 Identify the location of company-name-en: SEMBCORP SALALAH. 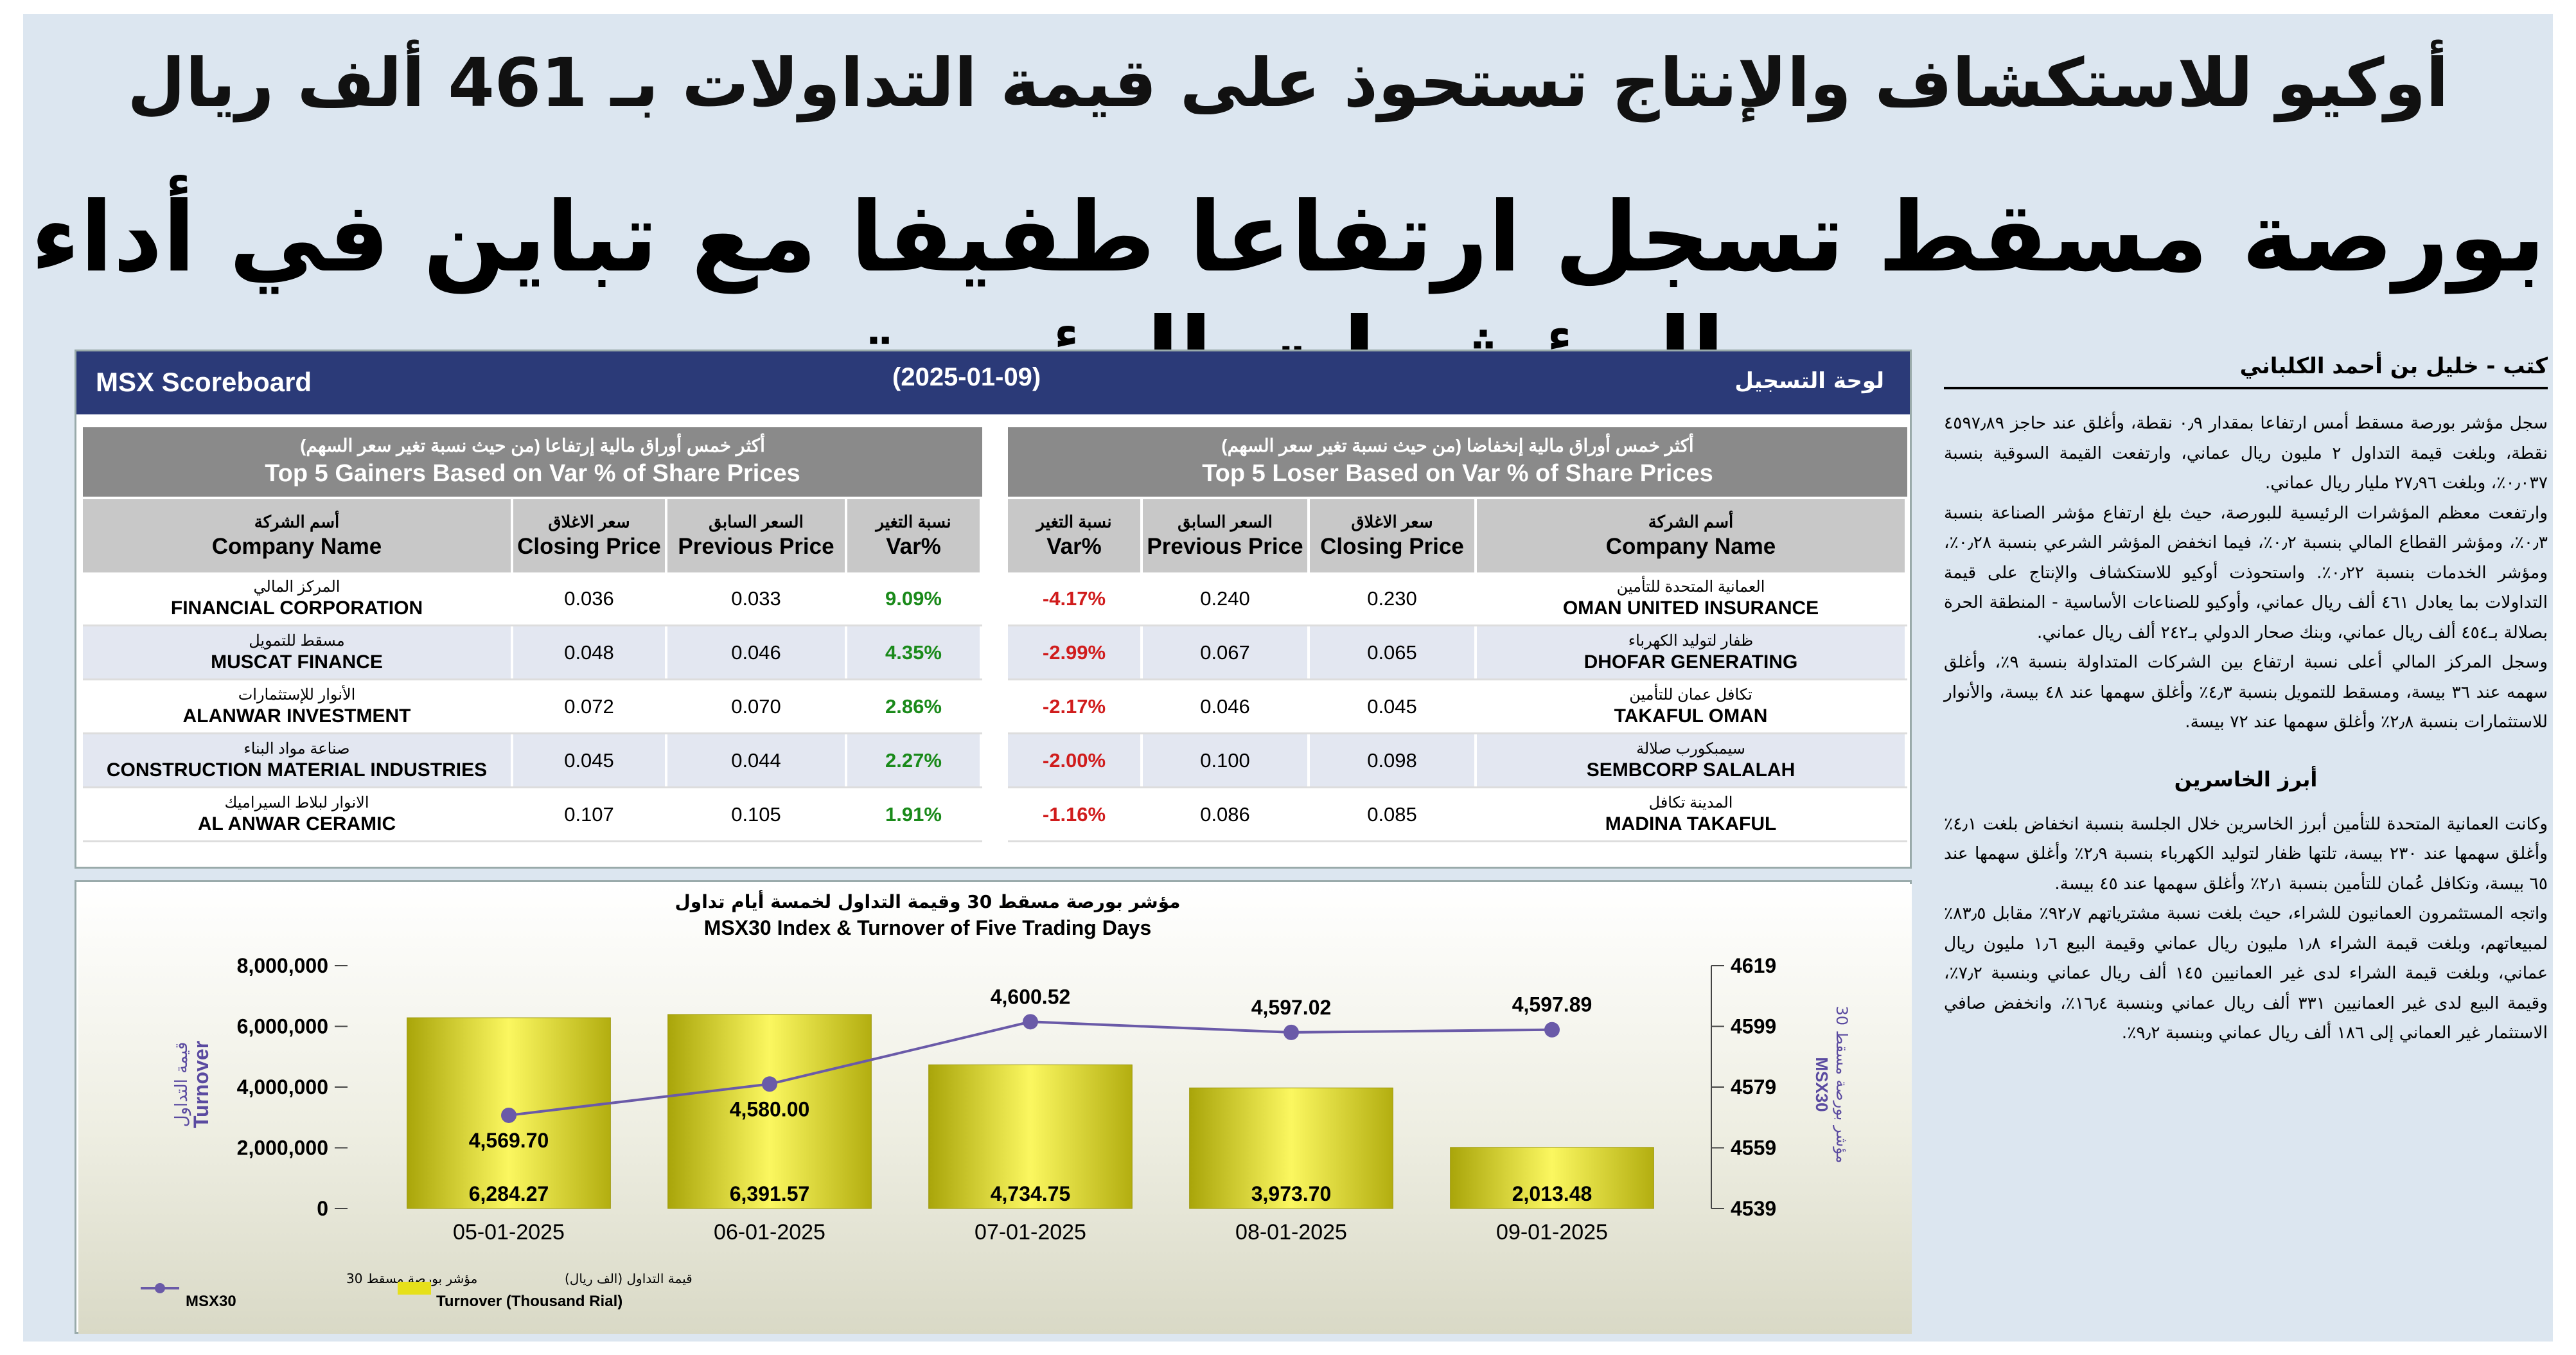
(1690, 770).